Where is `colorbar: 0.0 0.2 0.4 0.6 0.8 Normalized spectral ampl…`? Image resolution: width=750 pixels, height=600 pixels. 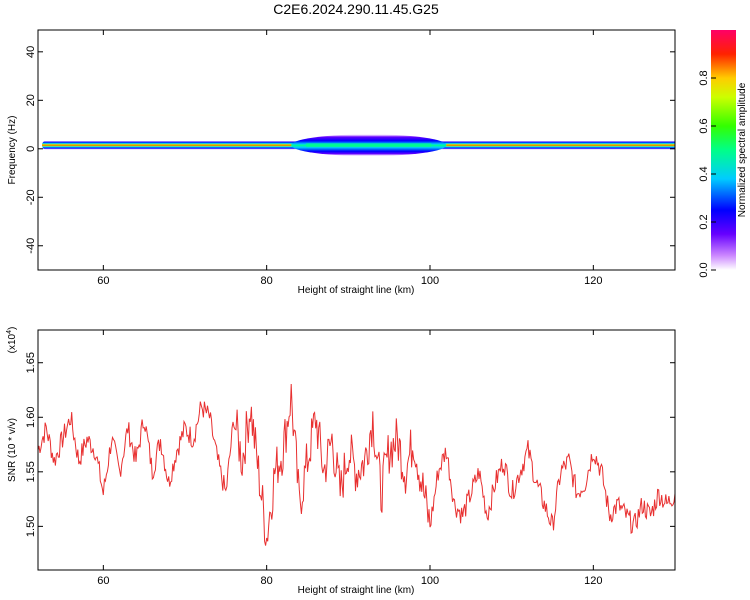
colorbar: 0.0 0.2 0.4 0.6 0.8 Normalized spectral ampl… is located at coordinates (723, 154).